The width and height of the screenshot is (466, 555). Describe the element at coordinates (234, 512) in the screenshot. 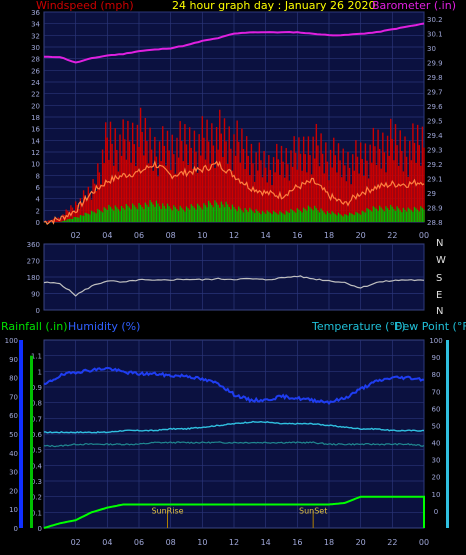

I see `rainfall-line` at that location.